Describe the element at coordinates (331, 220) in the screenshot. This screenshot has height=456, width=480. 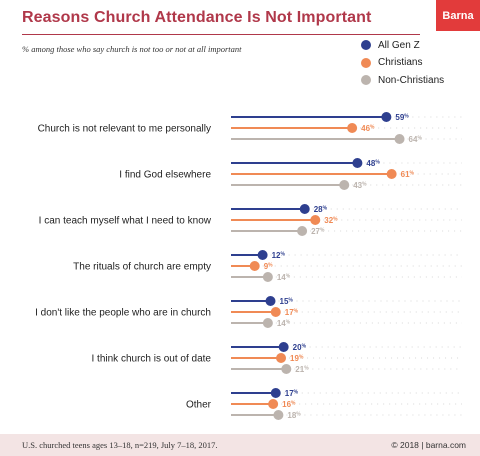
I see `value-label-christians-2: 32%` at that location.